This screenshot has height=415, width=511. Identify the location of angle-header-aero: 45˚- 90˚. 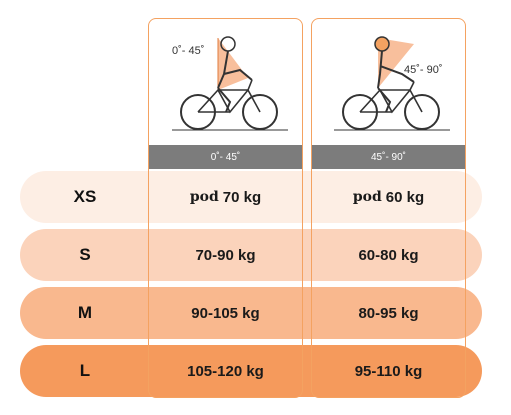
(388, 157).